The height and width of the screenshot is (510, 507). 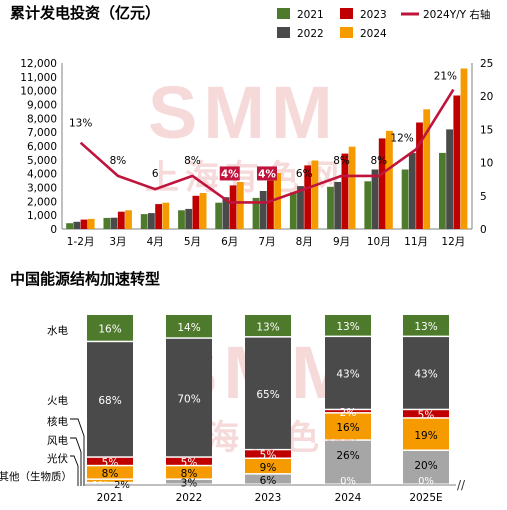 I want to click on leader-line-nuclear, so click(x=77, y=452).